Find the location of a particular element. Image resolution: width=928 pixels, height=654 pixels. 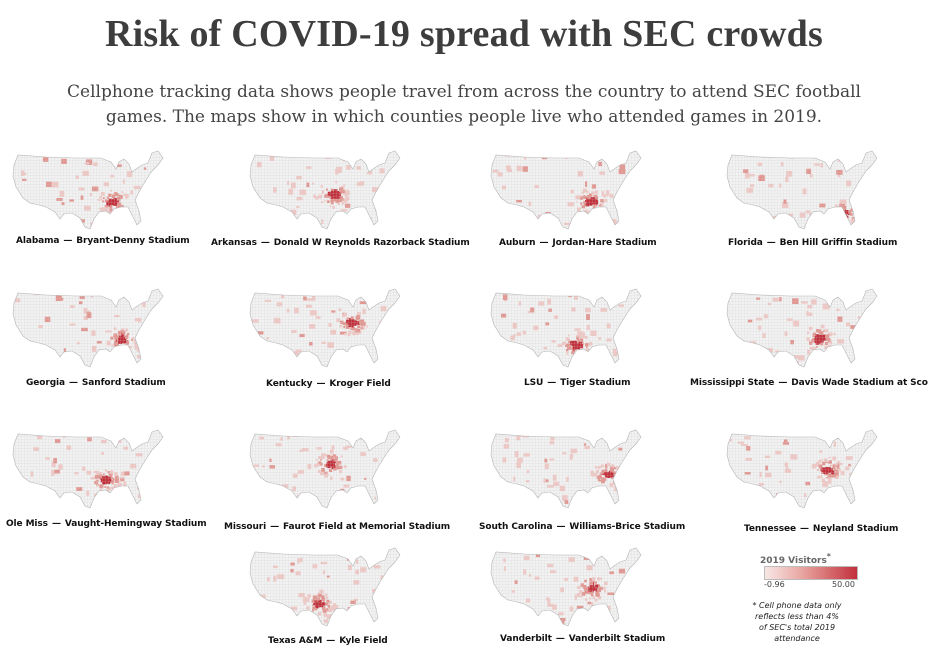

caption-school: Arkansas is located at coordinates (234, 243).